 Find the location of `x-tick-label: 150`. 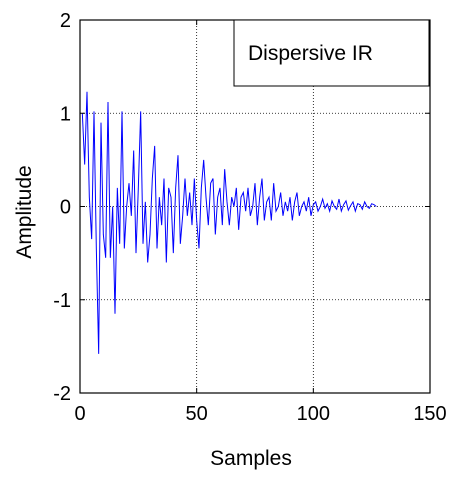

x-tick-label: 150 is located at coordinates (429, 414).